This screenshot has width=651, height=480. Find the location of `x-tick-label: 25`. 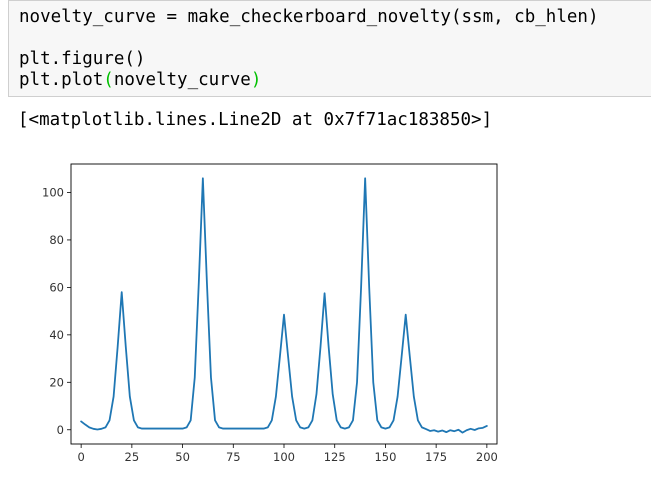

x-tick-label: 25 is located at coordinates (132, 457).